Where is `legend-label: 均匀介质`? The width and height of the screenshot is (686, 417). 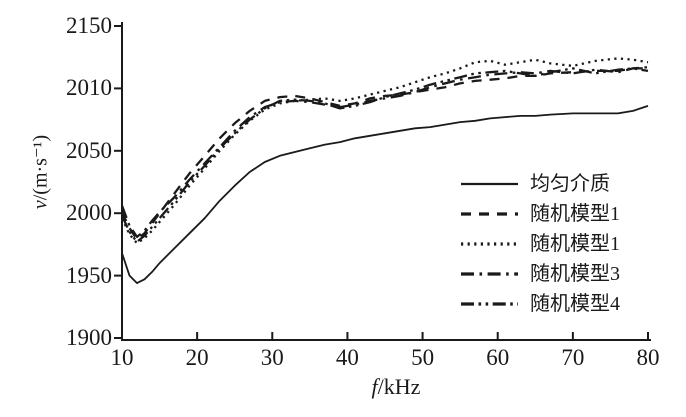 legend-label: 均匀介质 is located at coordinates (570, 184).